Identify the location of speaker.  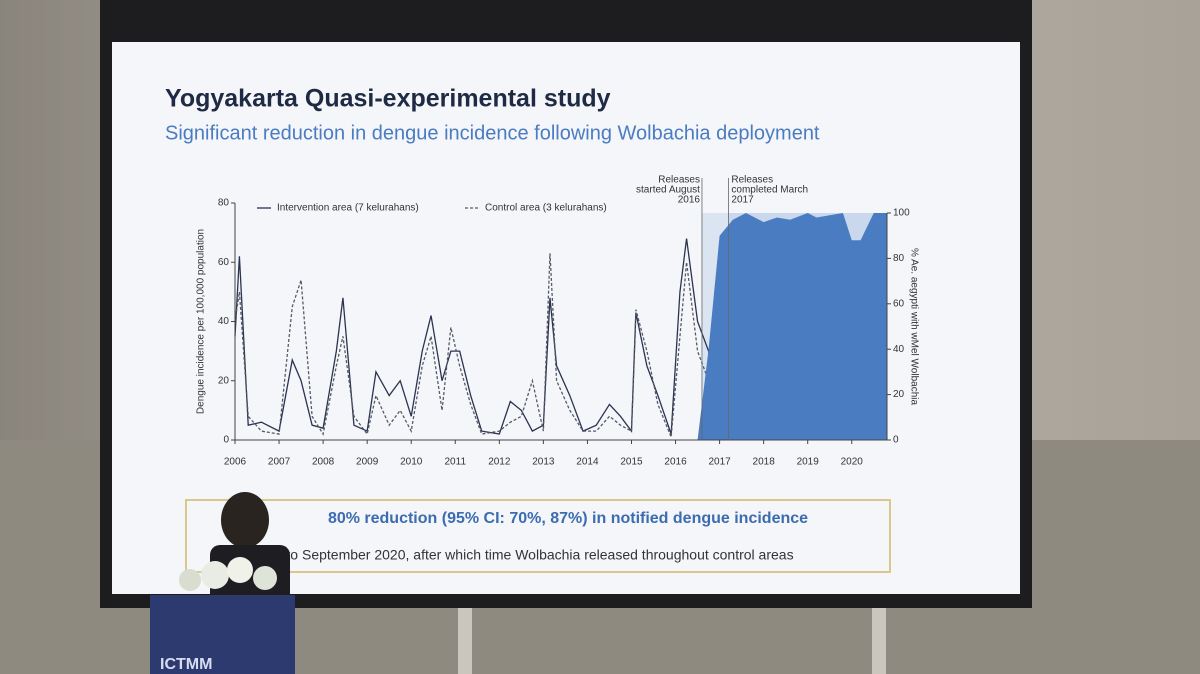
(222, 583).